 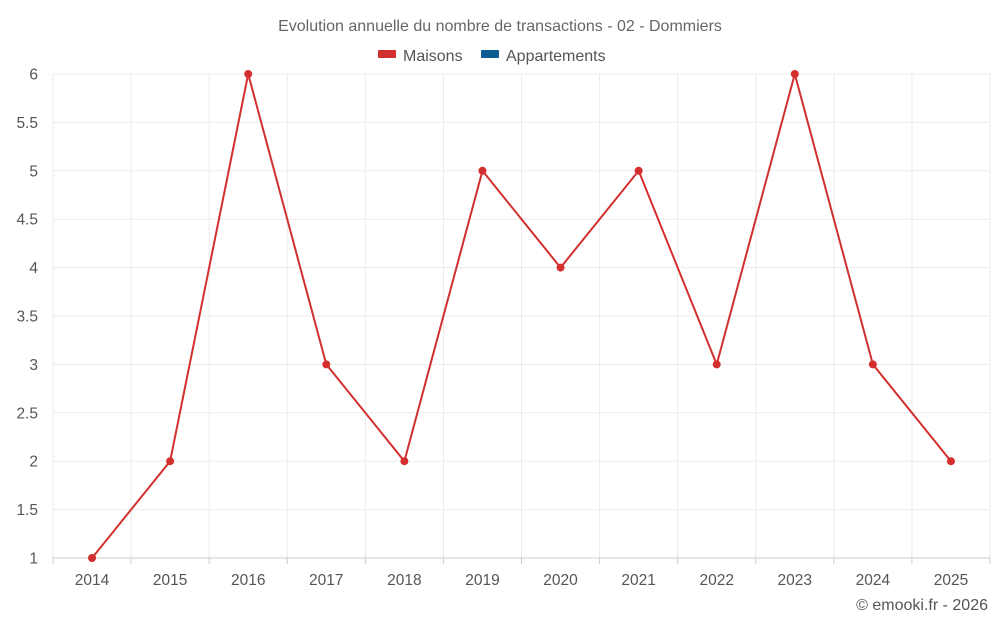 What do you see at coordinates (951, 580) in the screenshot?
I see `x-tick-label: 2025` at bounding box center [951, 580].